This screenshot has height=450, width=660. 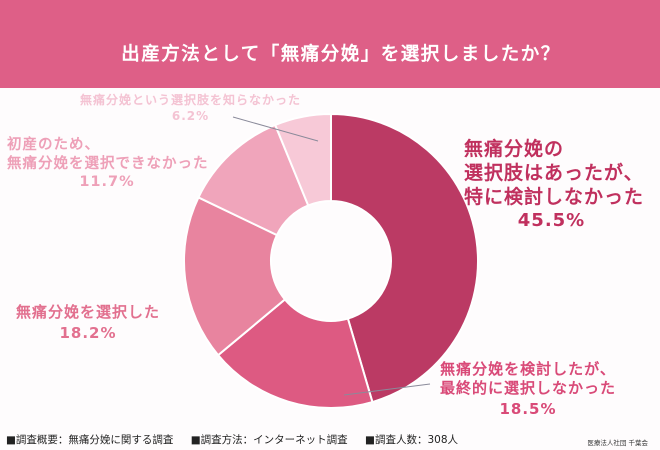 I want to click on label-percent: 6.2%, so click(x=190, y=116).